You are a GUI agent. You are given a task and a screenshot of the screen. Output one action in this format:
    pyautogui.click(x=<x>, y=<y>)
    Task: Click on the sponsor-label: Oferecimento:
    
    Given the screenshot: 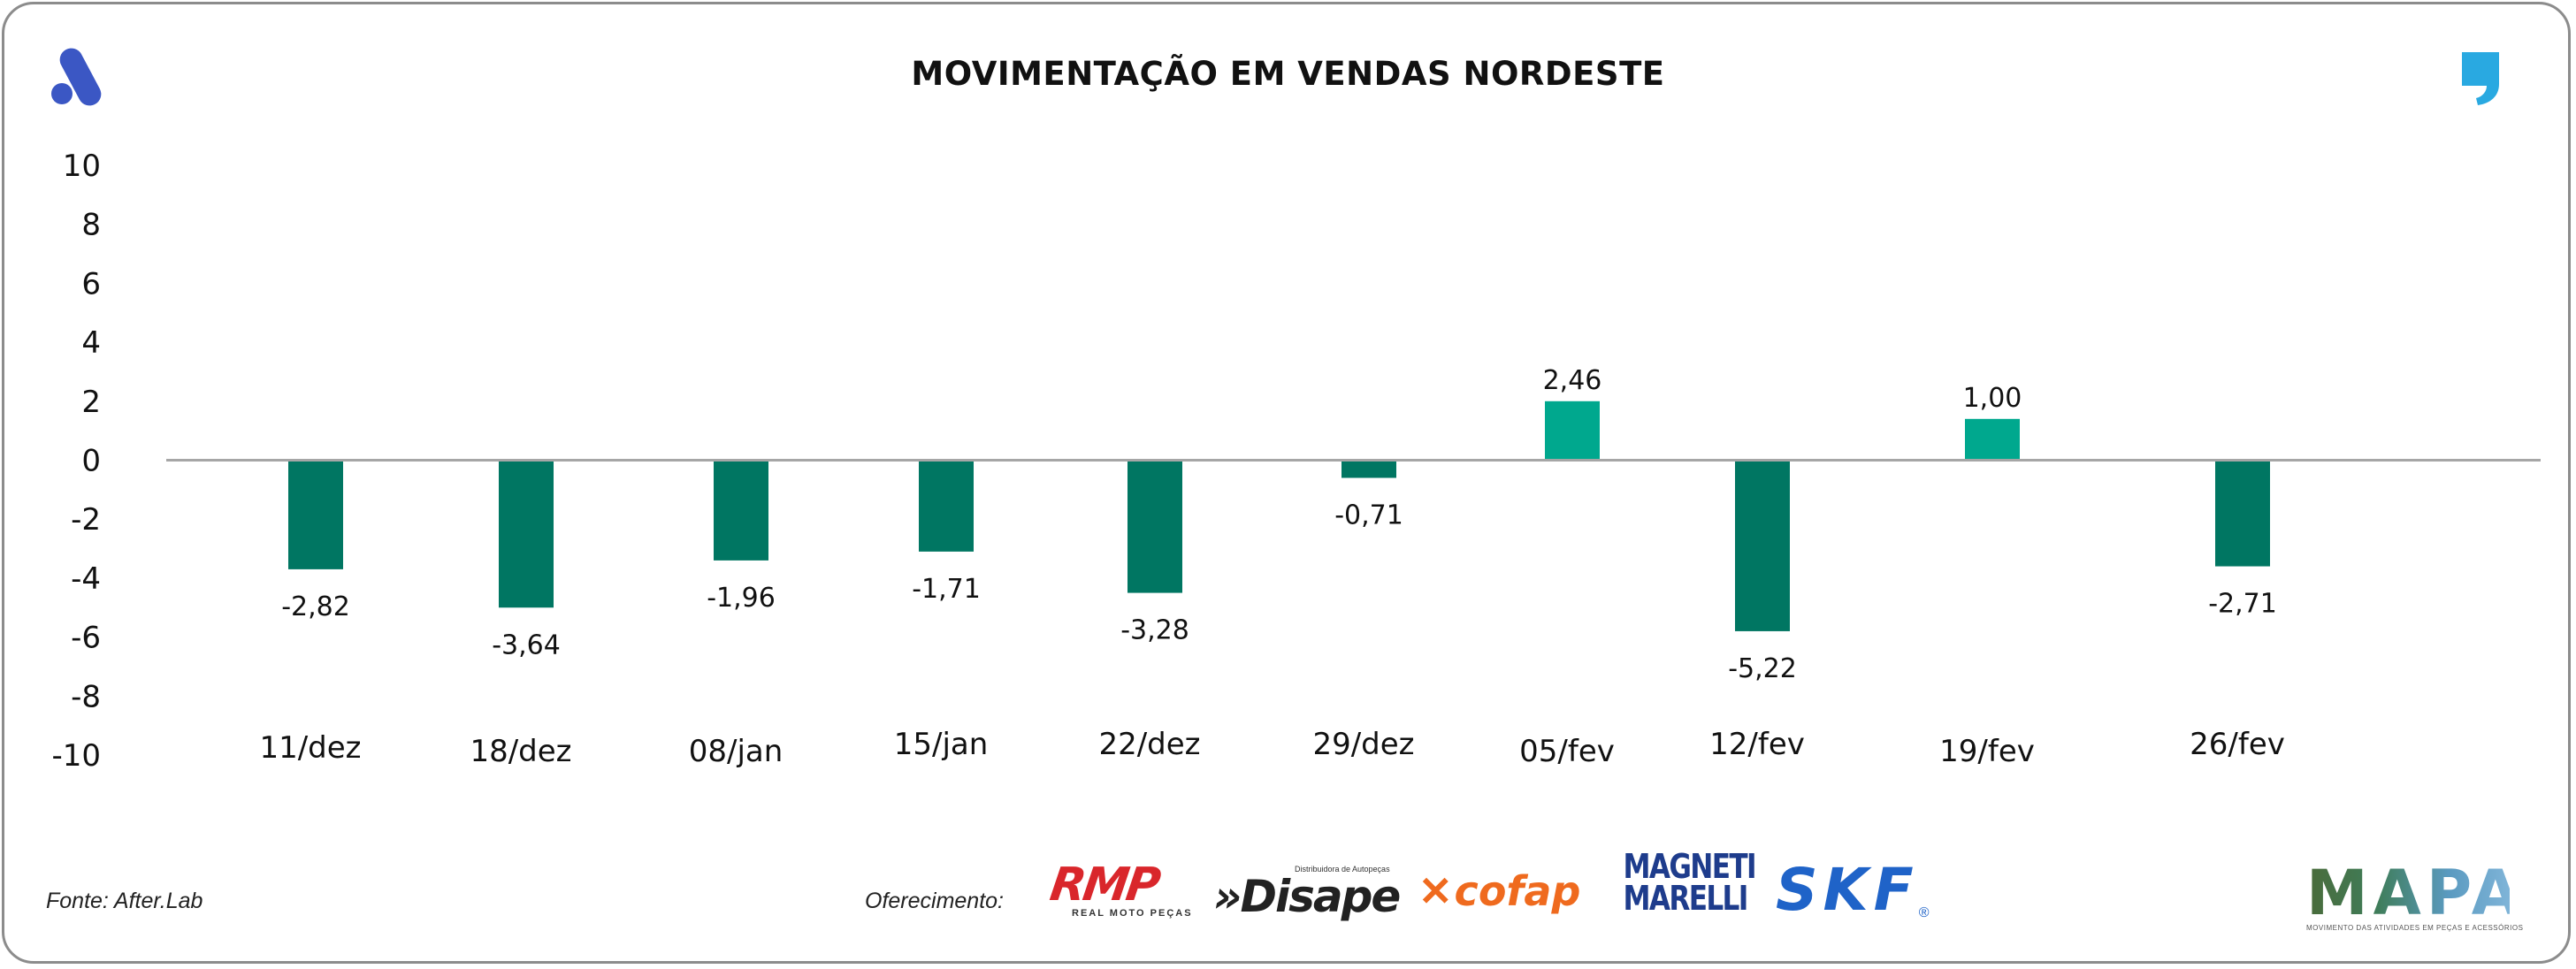 What is the action you would take?
    pyautogui.click(x=935, y=901)
    